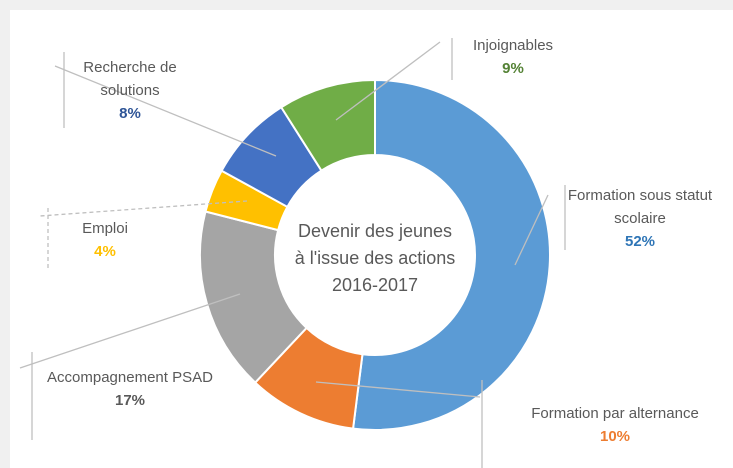 The image size is (733, 468). What do you see at coordinates (513, 68) in the screenshot?
I see `value-label: 9%` at bounding box center [513, 68].